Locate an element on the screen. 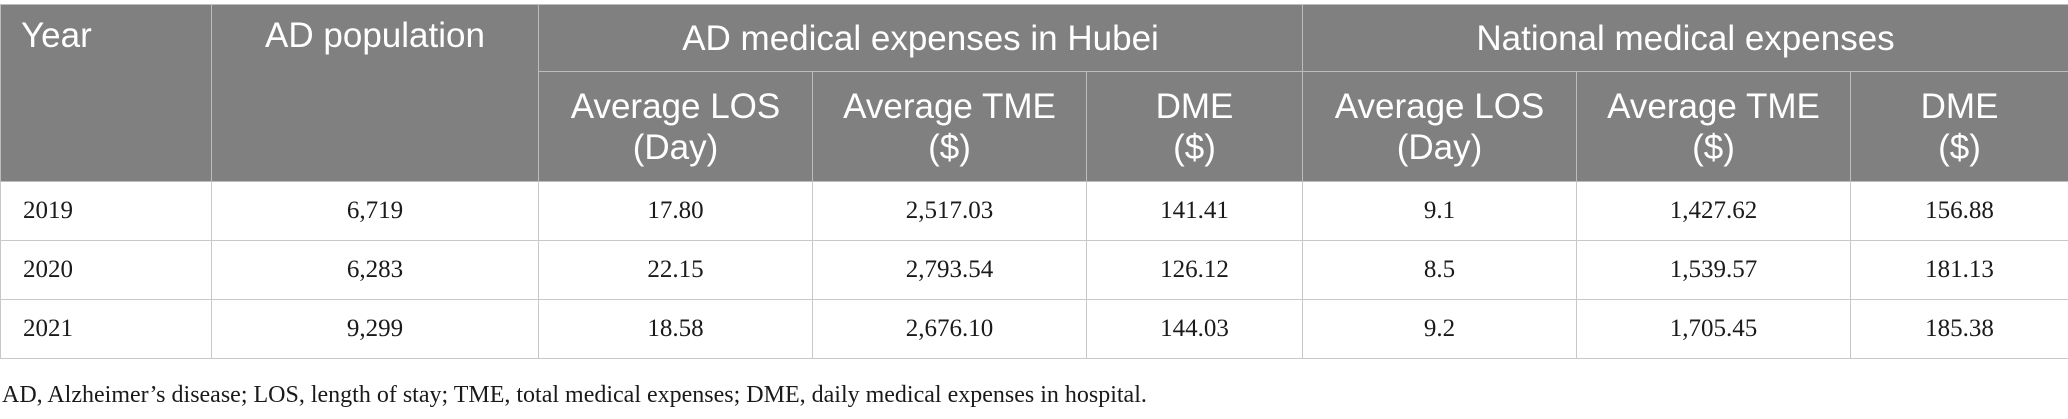 This screenshot has width=2068, height=419. cell-hubei-los: 17.80 is located at coordinates (675, 211).